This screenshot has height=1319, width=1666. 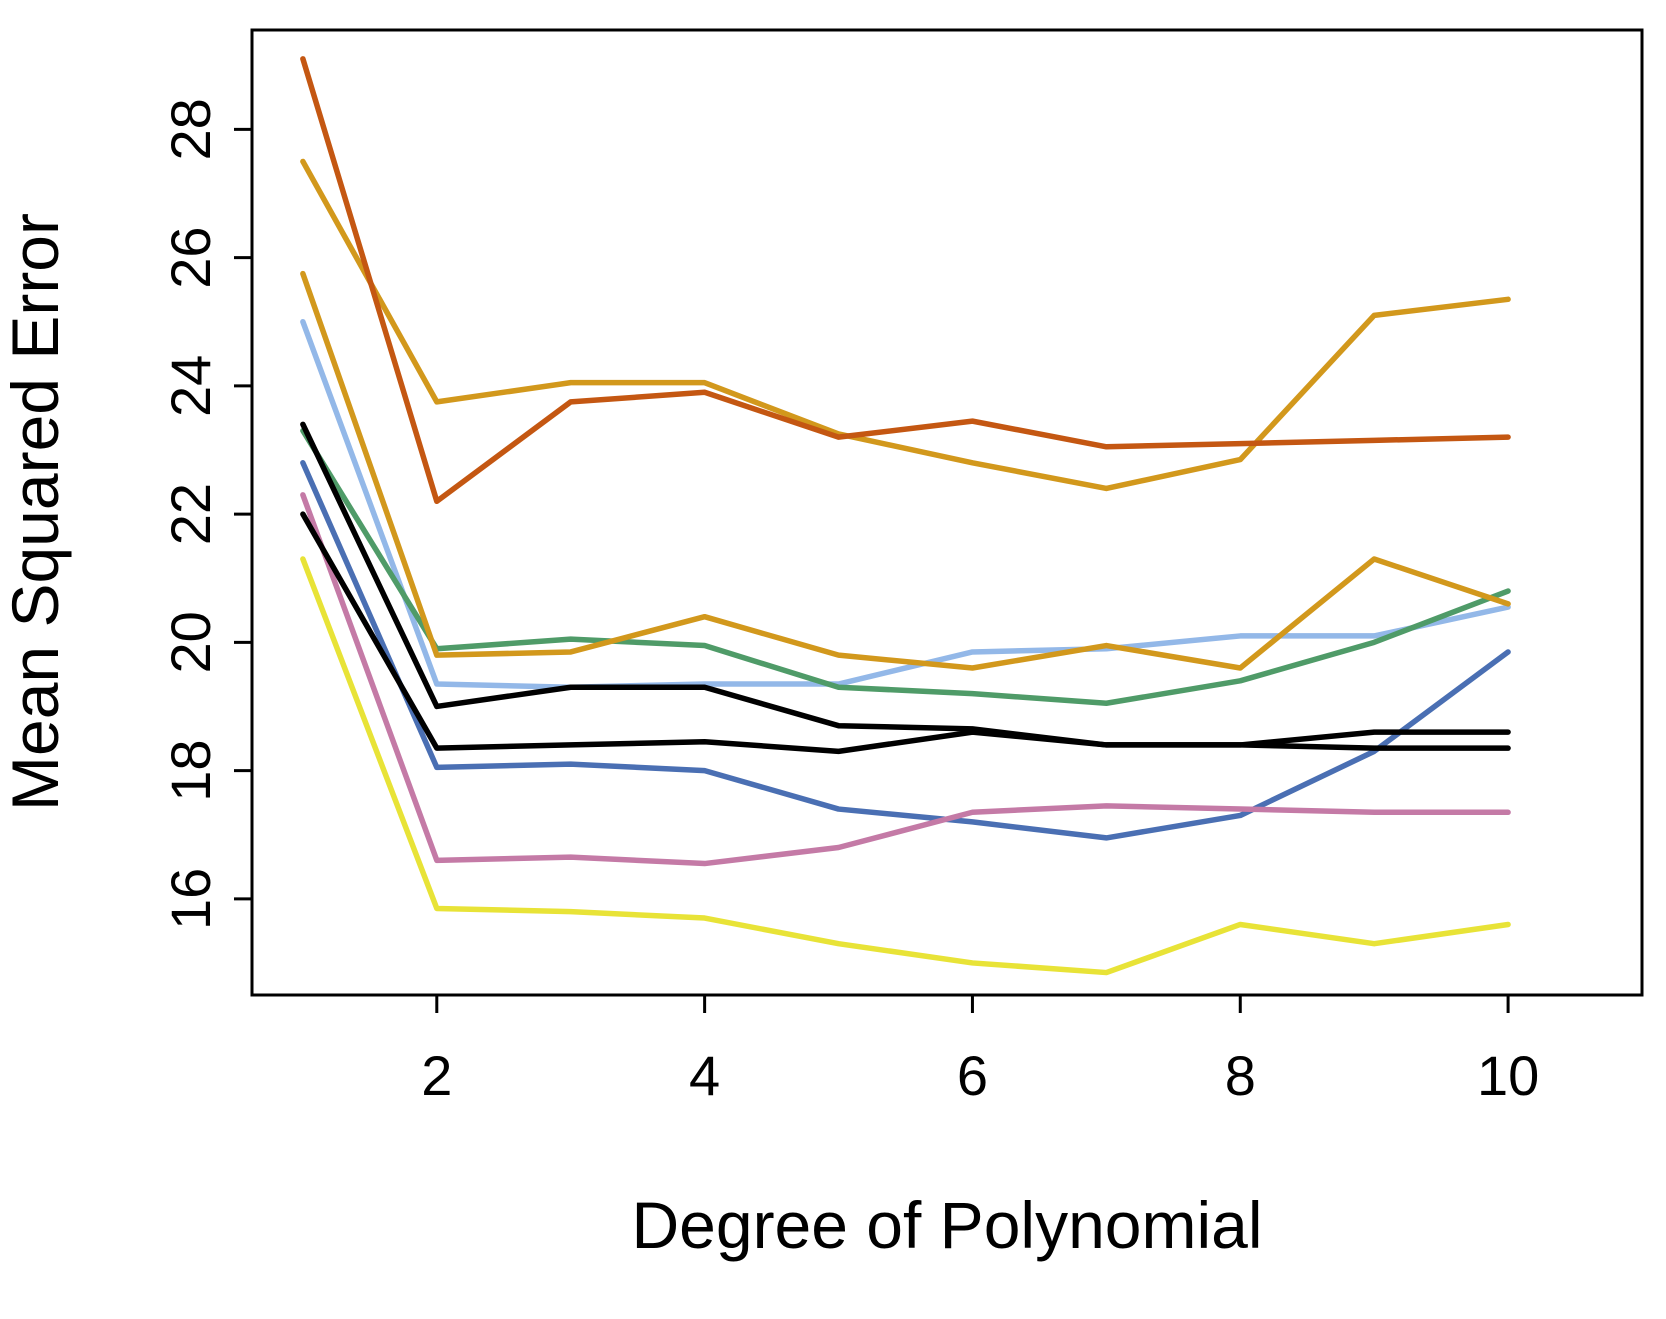 What do you see at coordinates (190, 770) in the screenshot?
I see `y-tick-label: 18` at bounding box center [190, 770].